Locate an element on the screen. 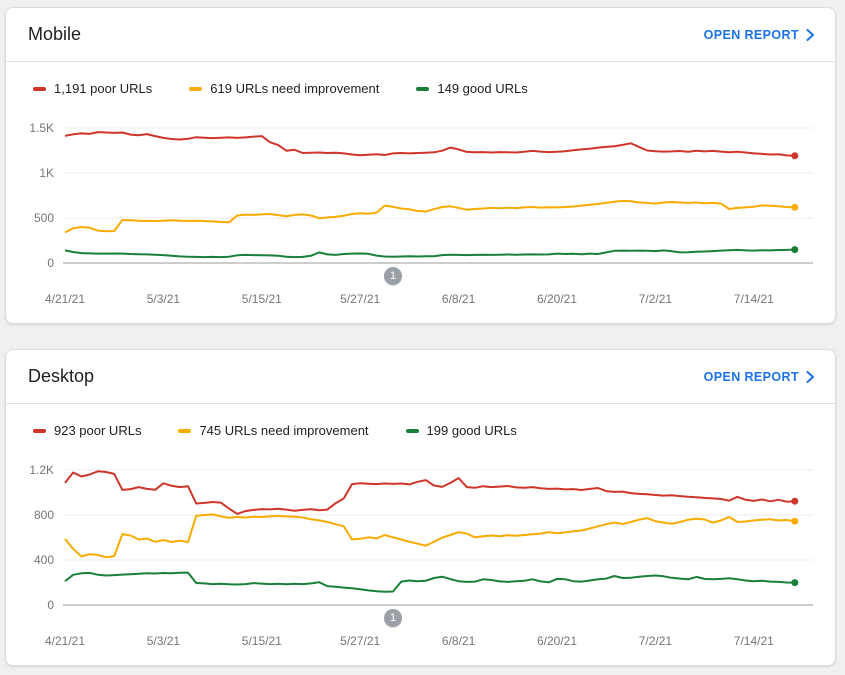 The height and width of the screenshot is (675, 845). y-tick-label: 500 is located at coordinates (43, 218).